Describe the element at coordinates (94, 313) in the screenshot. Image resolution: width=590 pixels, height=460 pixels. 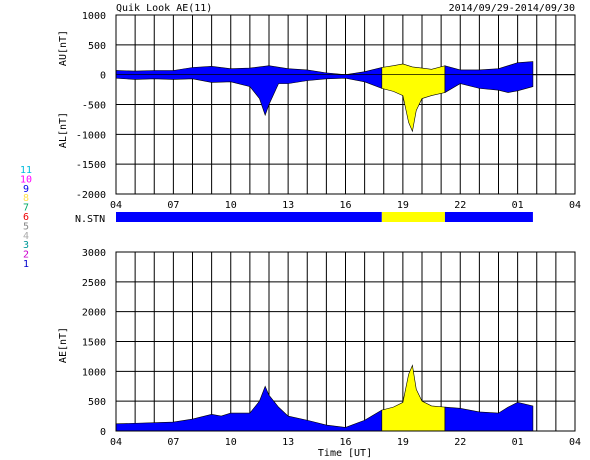
I see `ae-ytick-label: 2000` at that location.